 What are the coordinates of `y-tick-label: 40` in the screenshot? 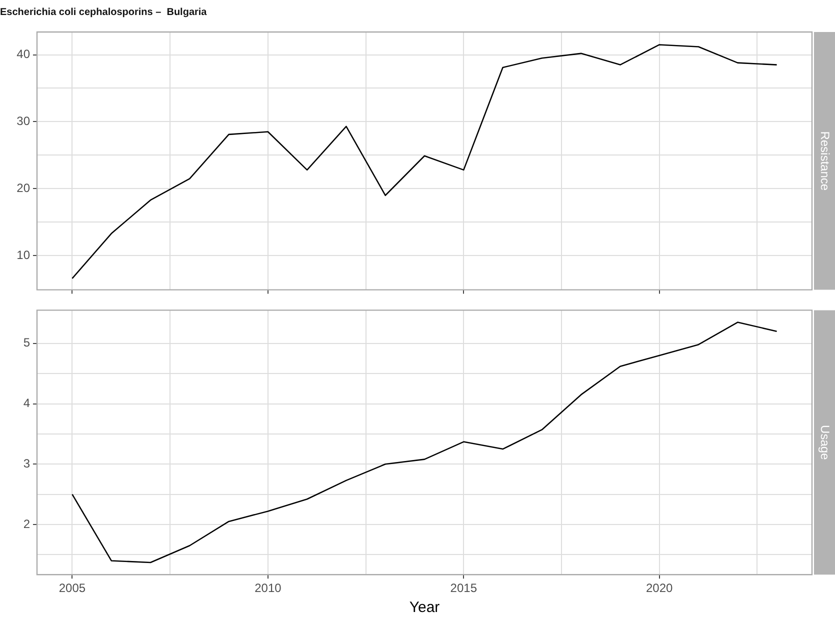 It's located at (23, 54).